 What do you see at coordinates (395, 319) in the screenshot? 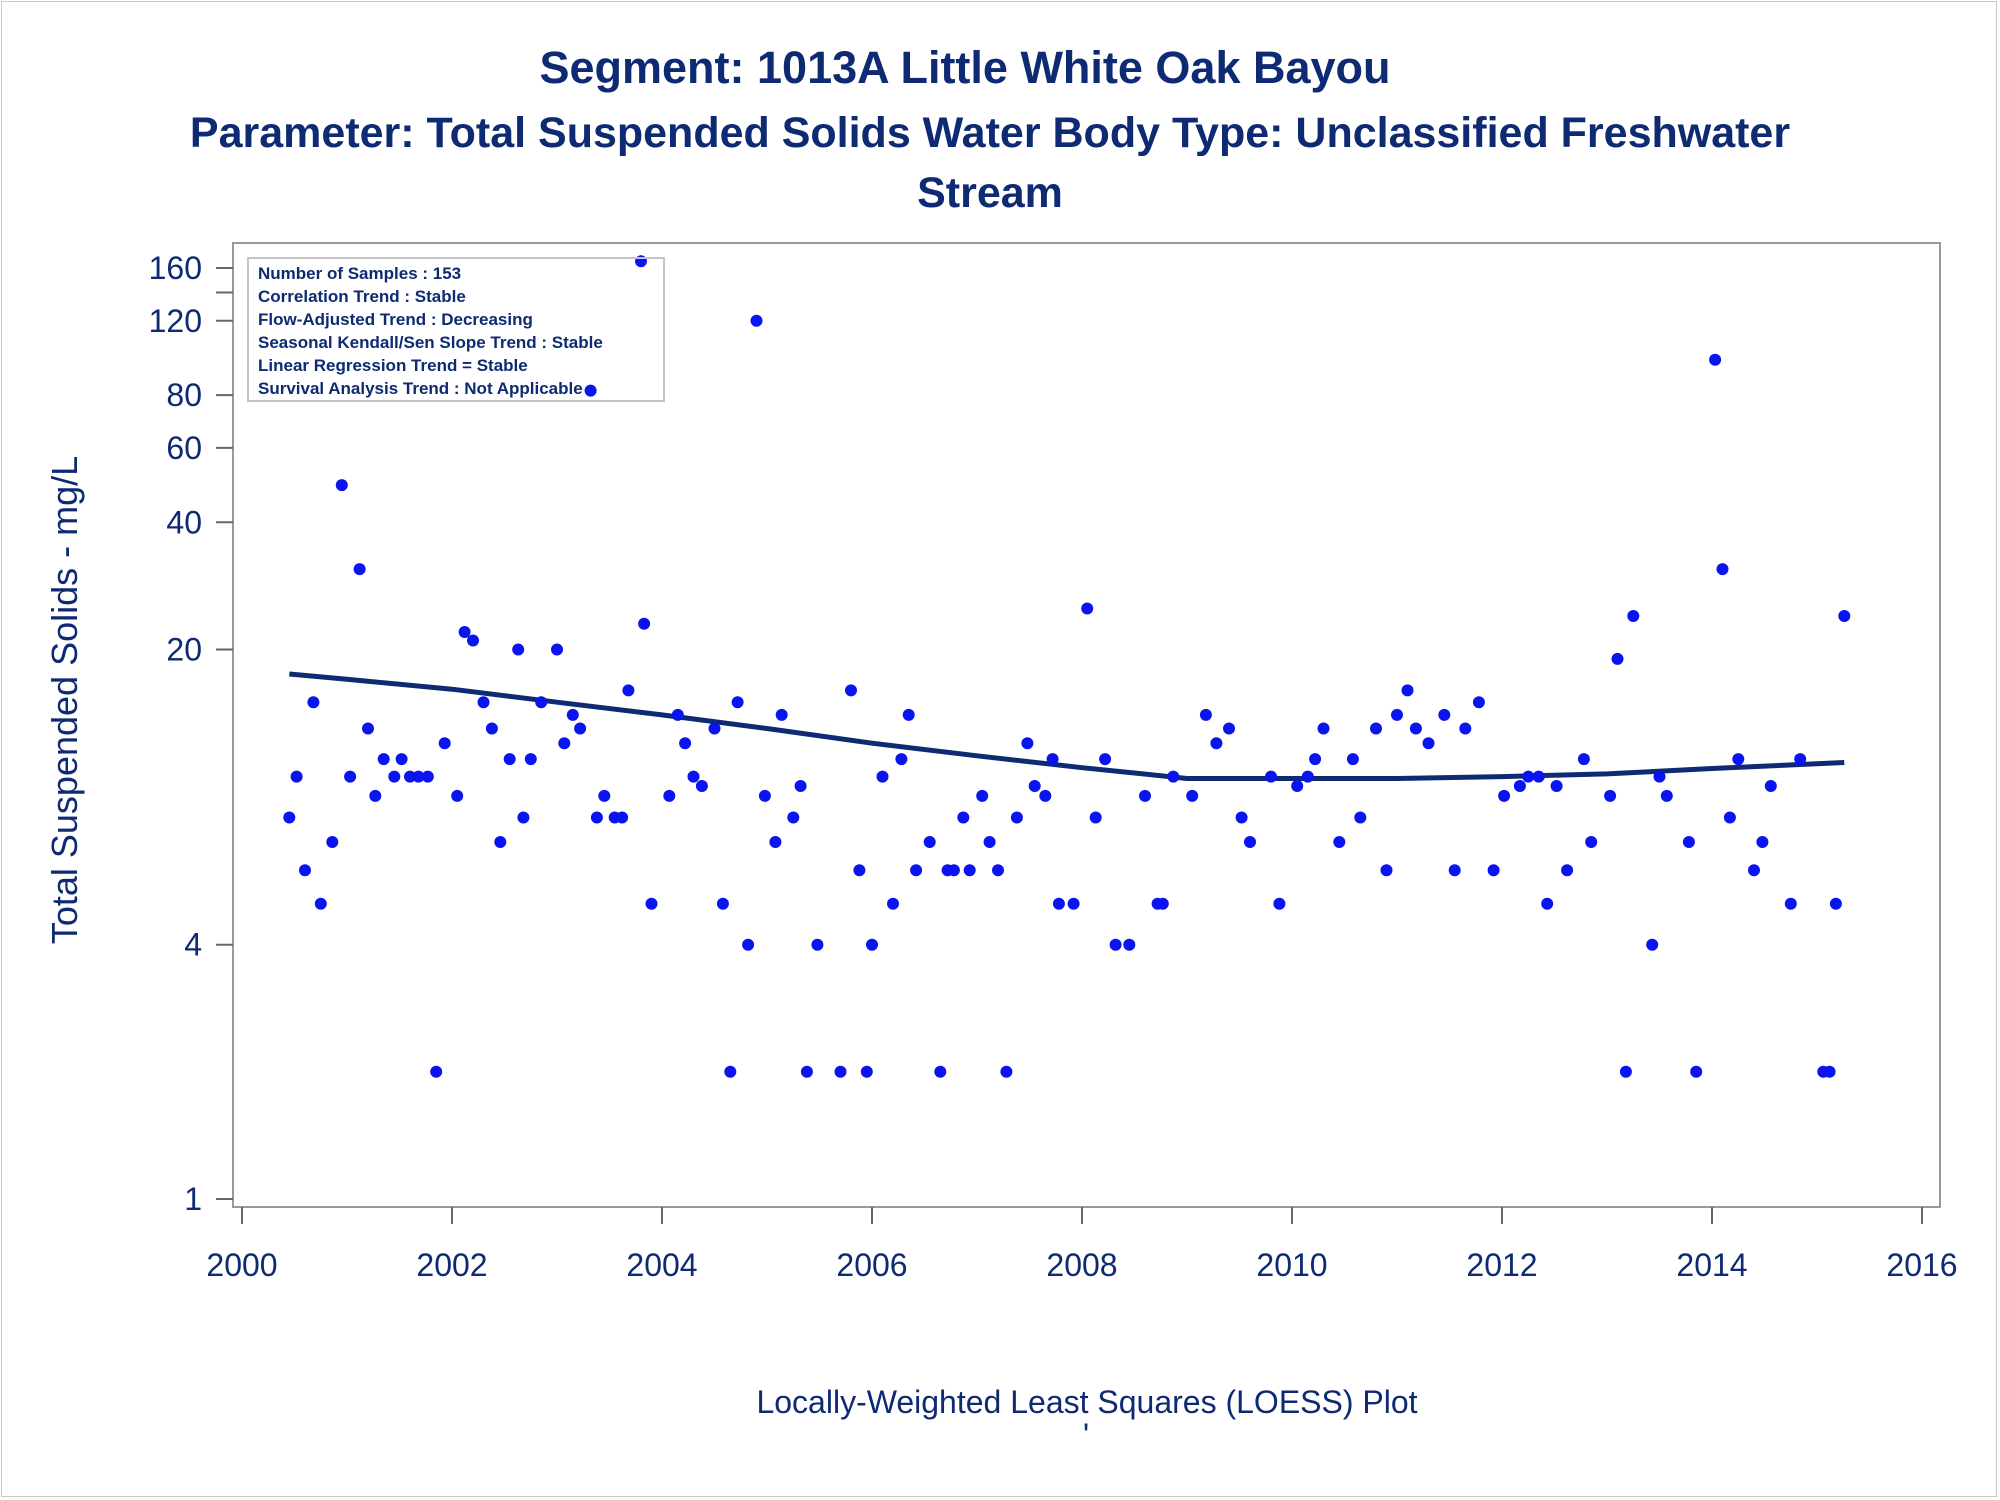
I see `stats-inset-line: Flow-Adjusted Trend : Decreasing` at bounding box center [395, 319].